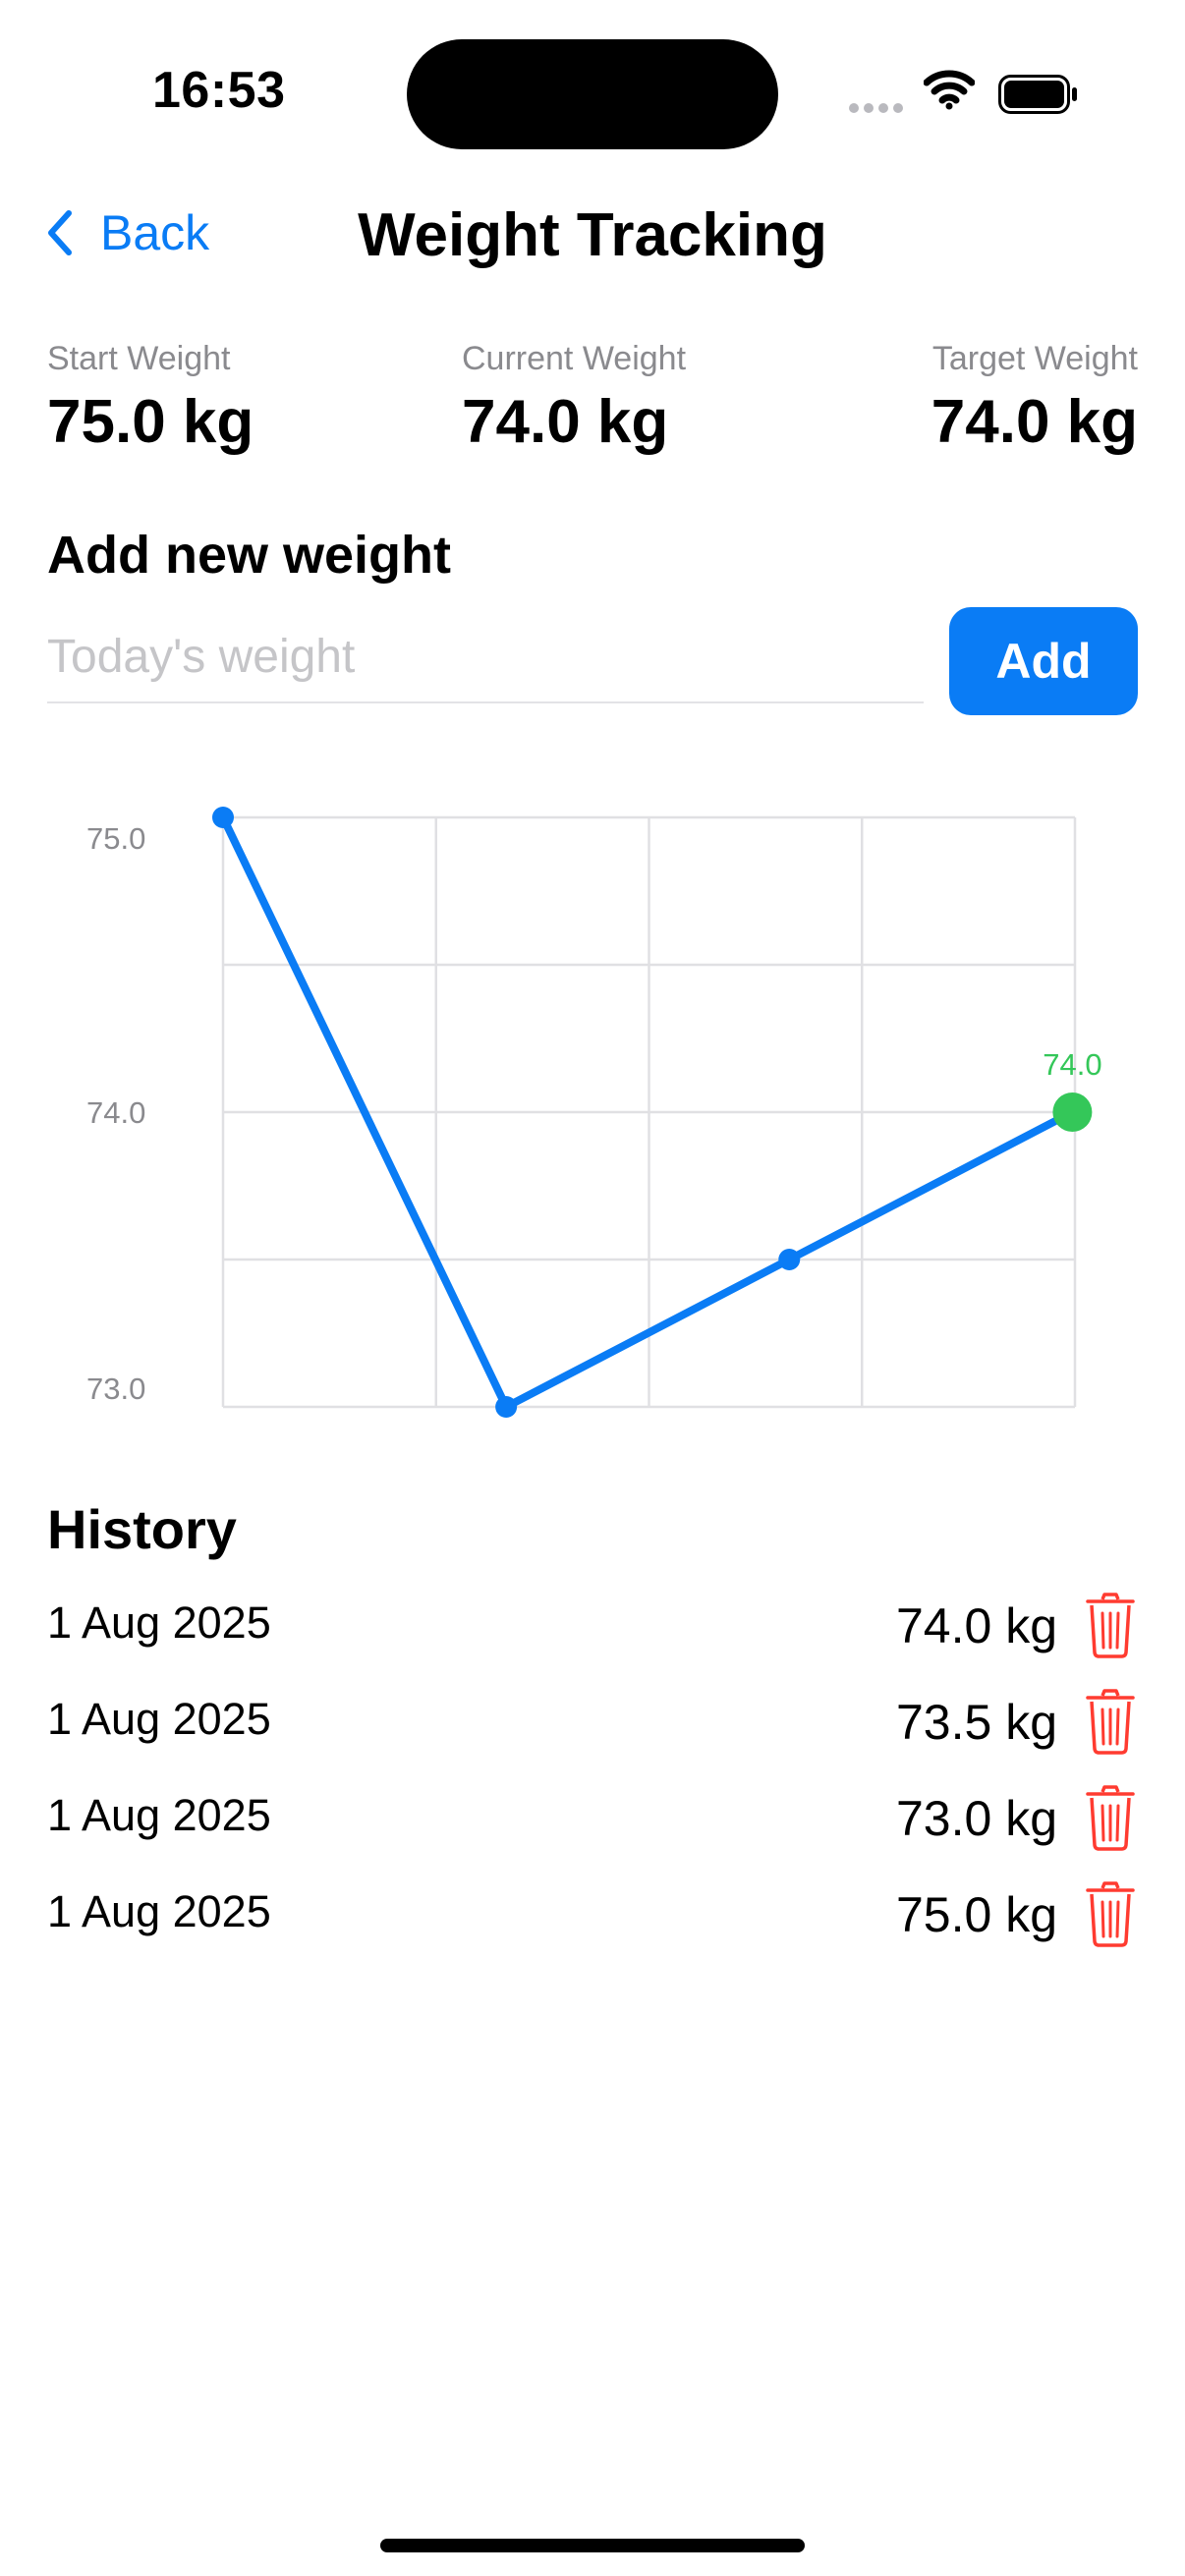 This screenshot has width=1185, height=2576. Describe the element at coordinates (1038, 94) in the screenshot. I see `battery-icon` at that location.